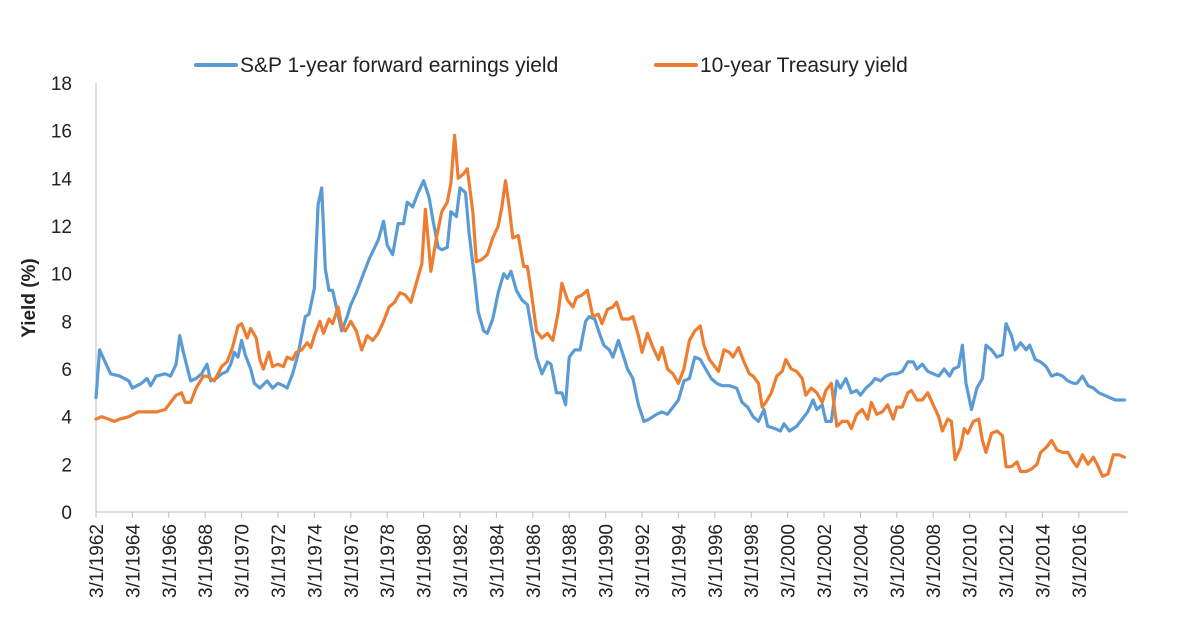 The width and height of the screenshot is (1185, 636). I want to click on y-tick-label: 14, so click(62, 179).